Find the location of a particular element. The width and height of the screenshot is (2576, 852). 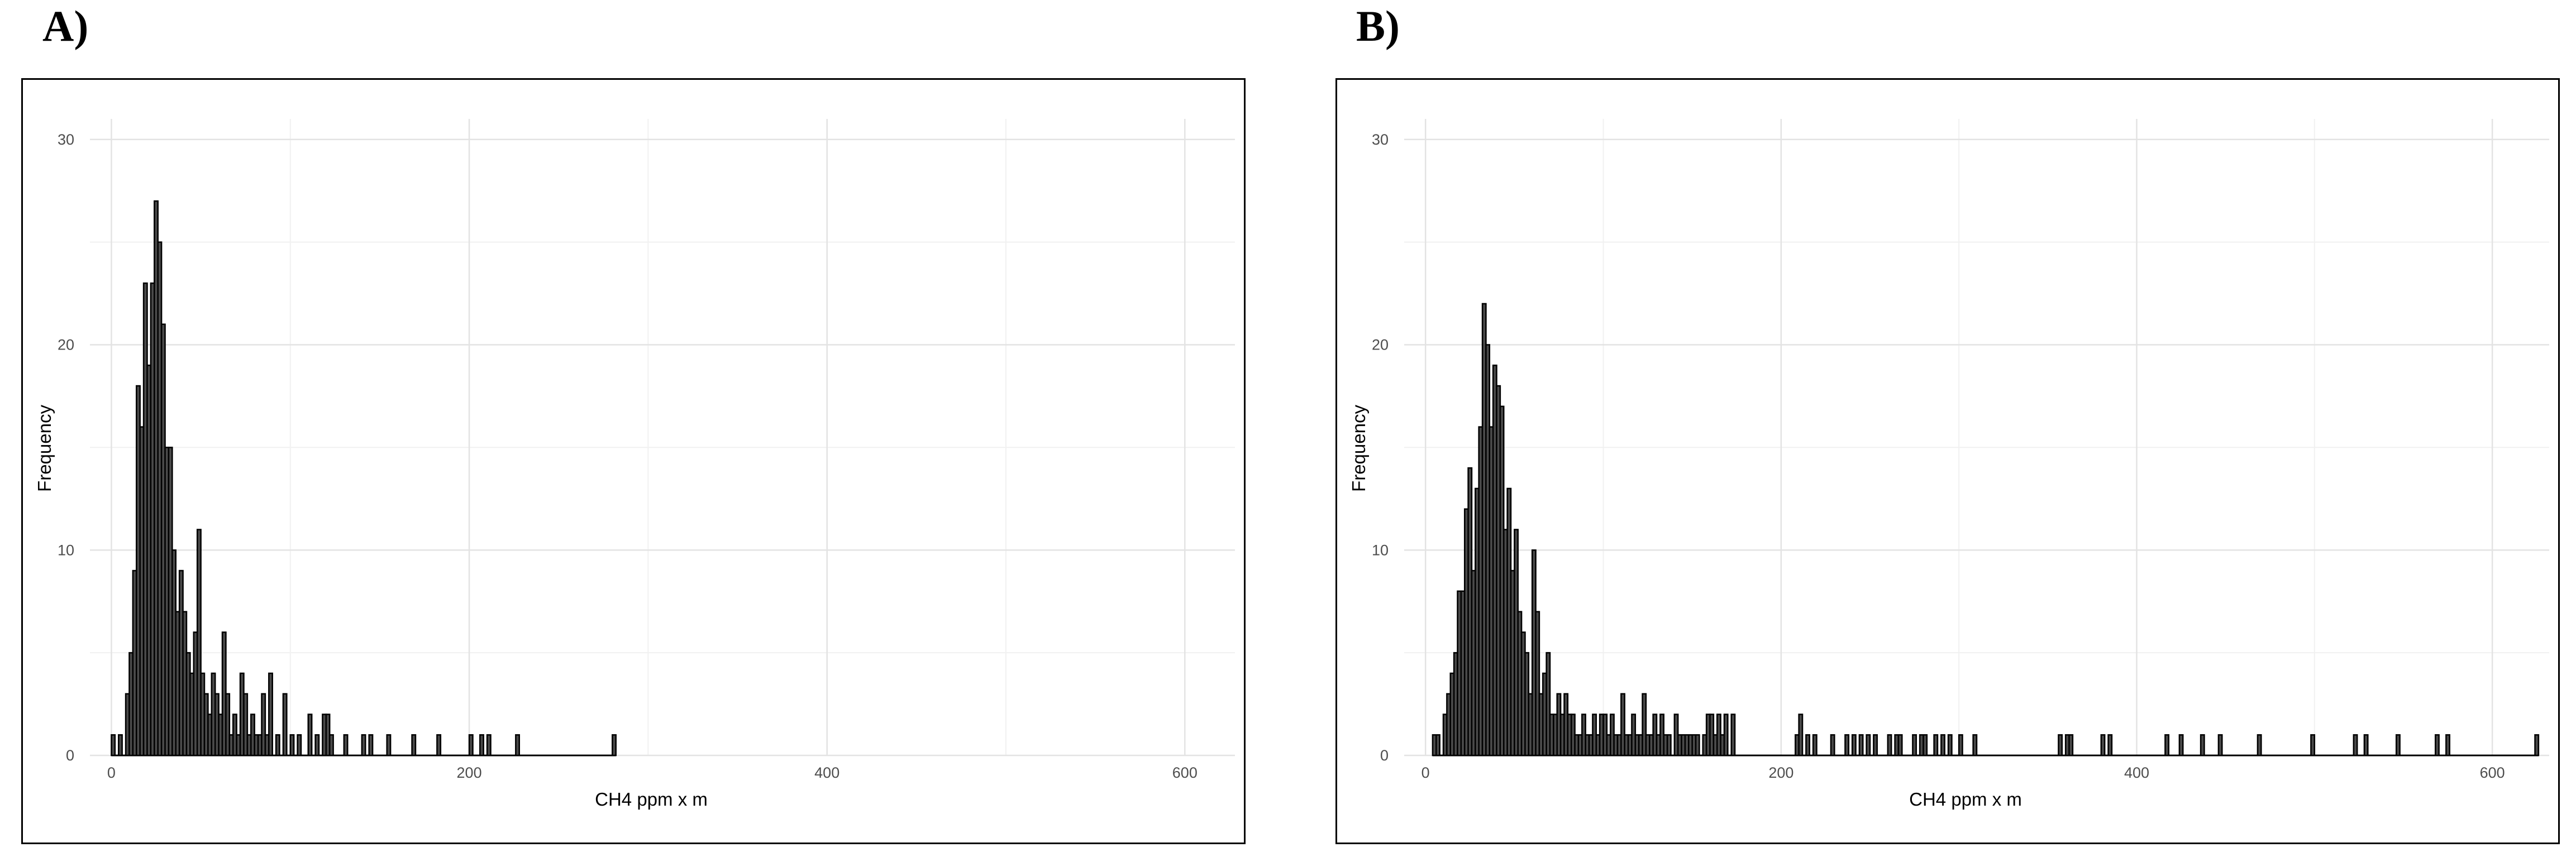

panel-label-a: A) is located at coordinates (65, 26).